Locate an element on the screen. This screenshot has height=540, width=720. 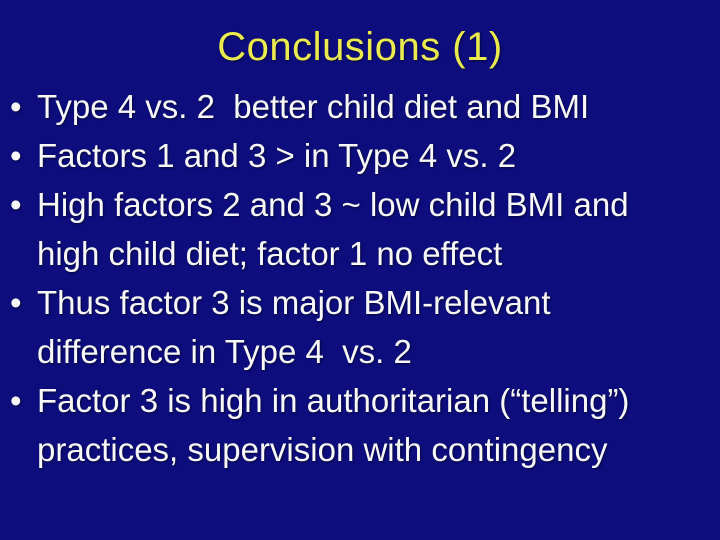
bullet-line: Thus factor 3 is major BMI-relevant is located at coordinates (294, 302).